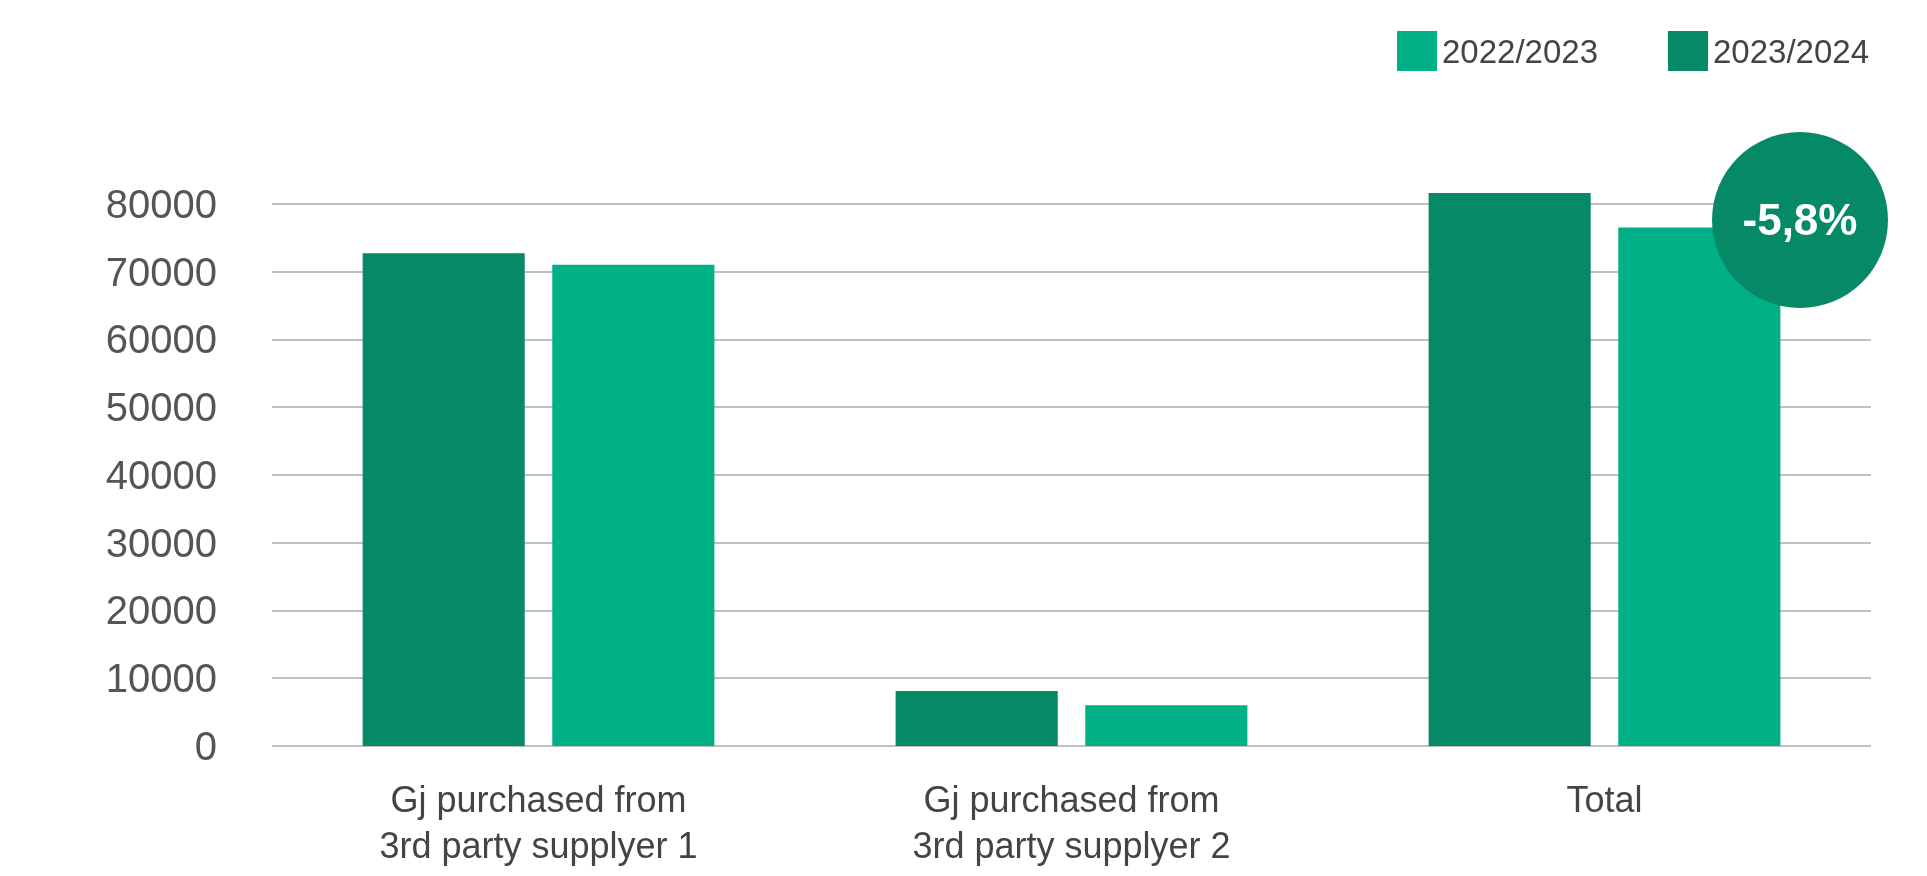 This screenshot has height=876, width=1927. I want to click on legend-label: 2022/2023, so click(1520, 51).